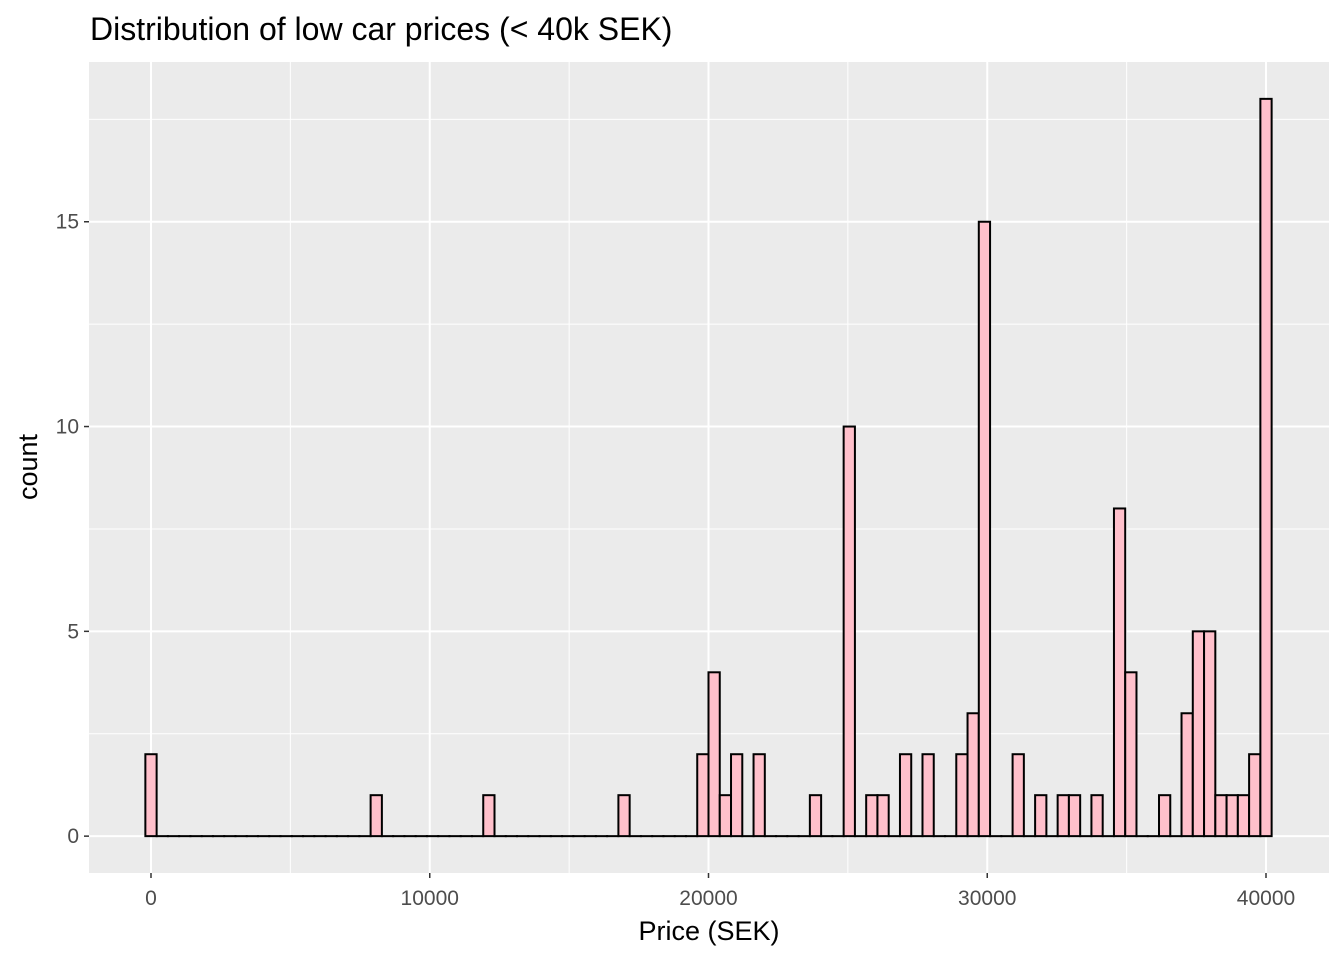  Describe the element at coordinates (67, 222) in the screenshot. I see `y-tick-label: 15` at that location.